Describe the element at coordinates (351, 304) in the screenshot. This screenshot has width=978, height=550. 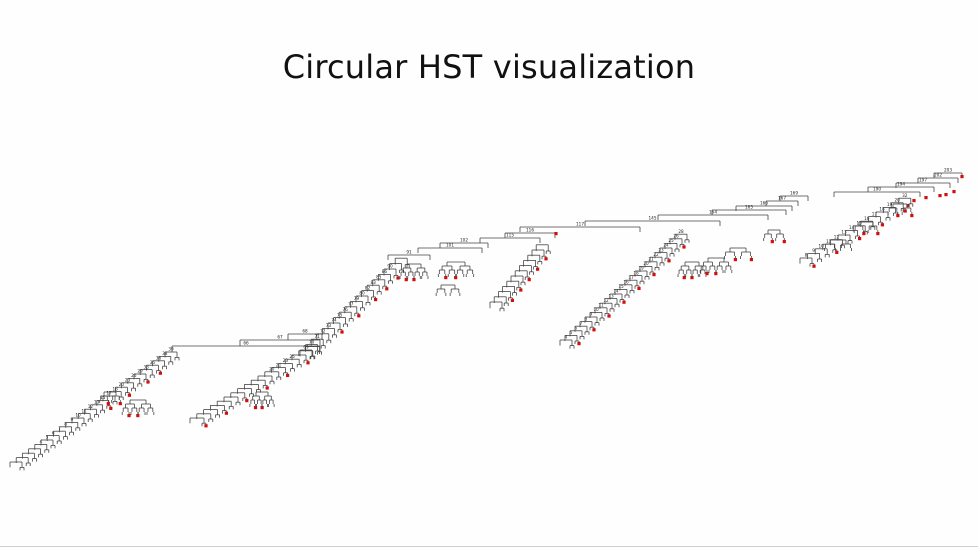
I see `cascade-node-label: 77` at that location.